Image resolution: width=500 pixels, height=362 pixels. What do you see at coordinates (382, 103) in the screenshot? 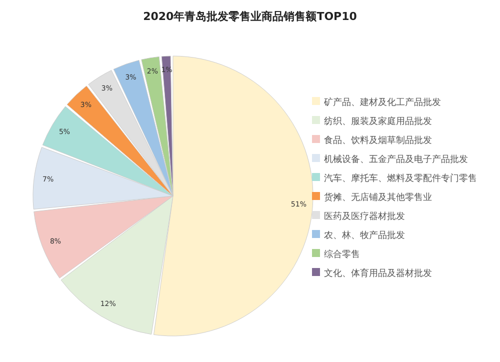
I see `legend-label: 矿产品、建材及化工产品批发` at bounding box center [382, 103].